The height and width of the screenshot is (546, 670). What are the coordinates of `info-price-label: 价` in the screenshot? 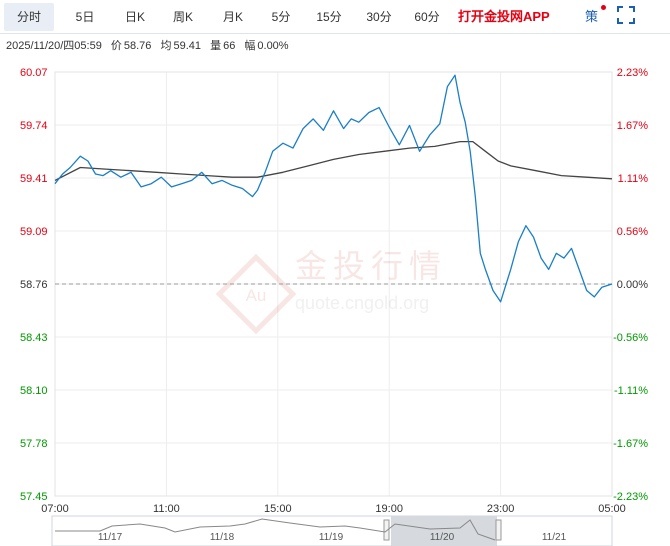 It's located at (116, 46).